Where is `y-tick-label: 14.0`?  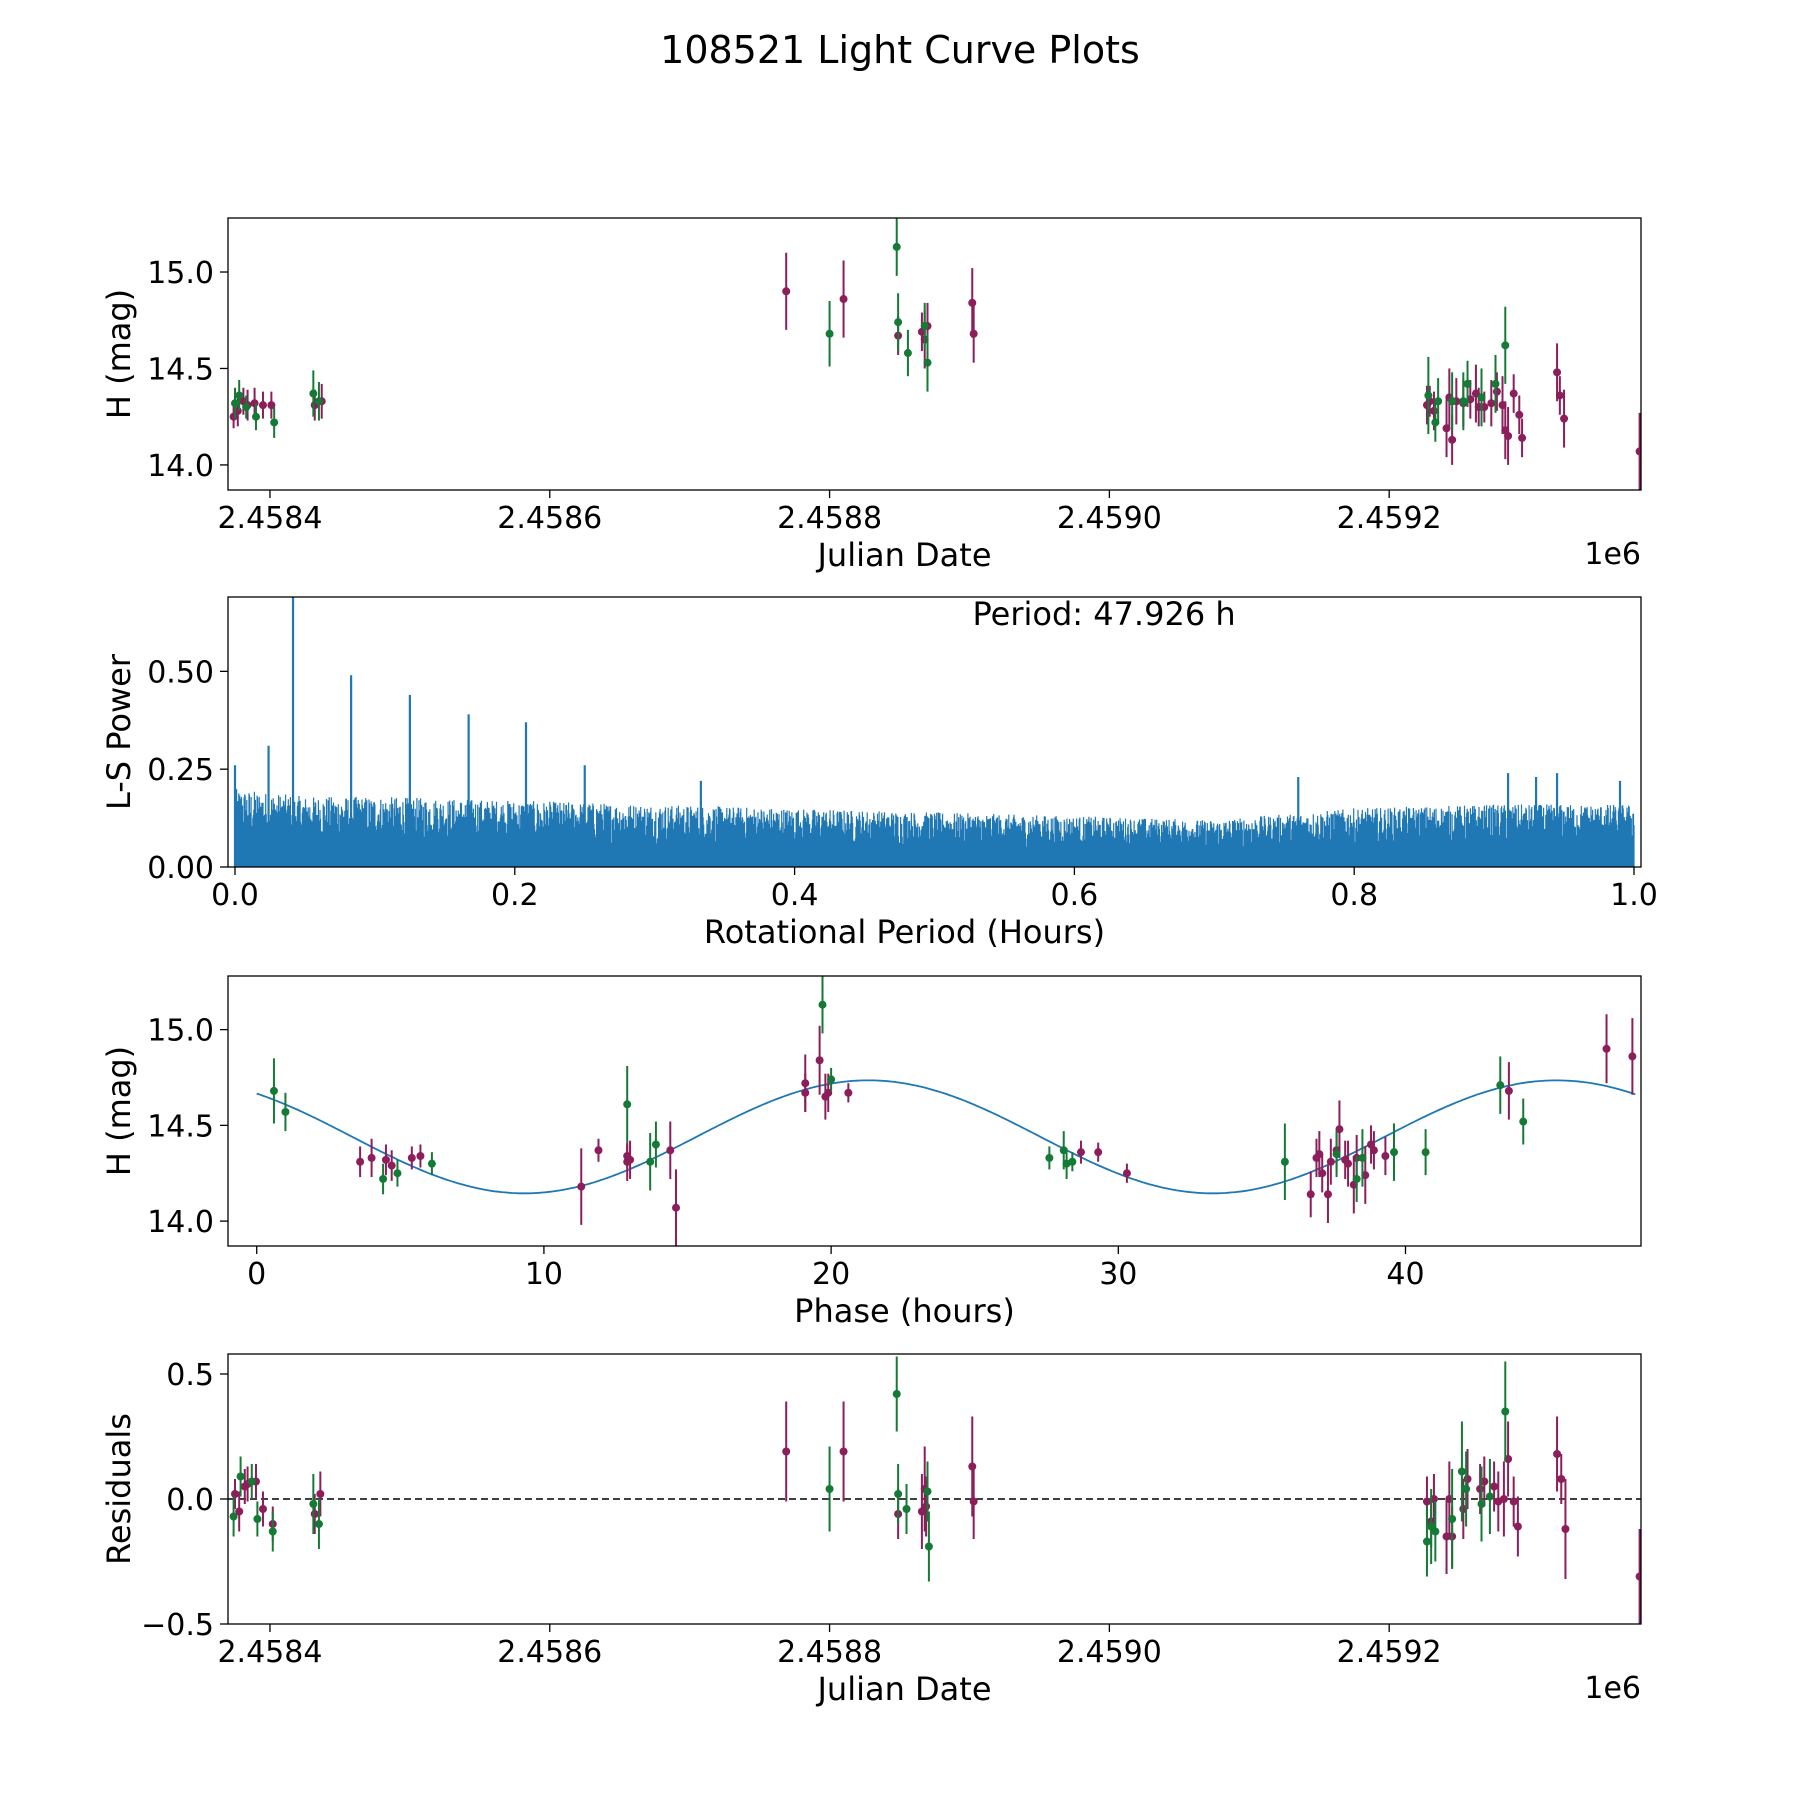
y-tick-label: 14.0 is located at coordinates (180, 1222).